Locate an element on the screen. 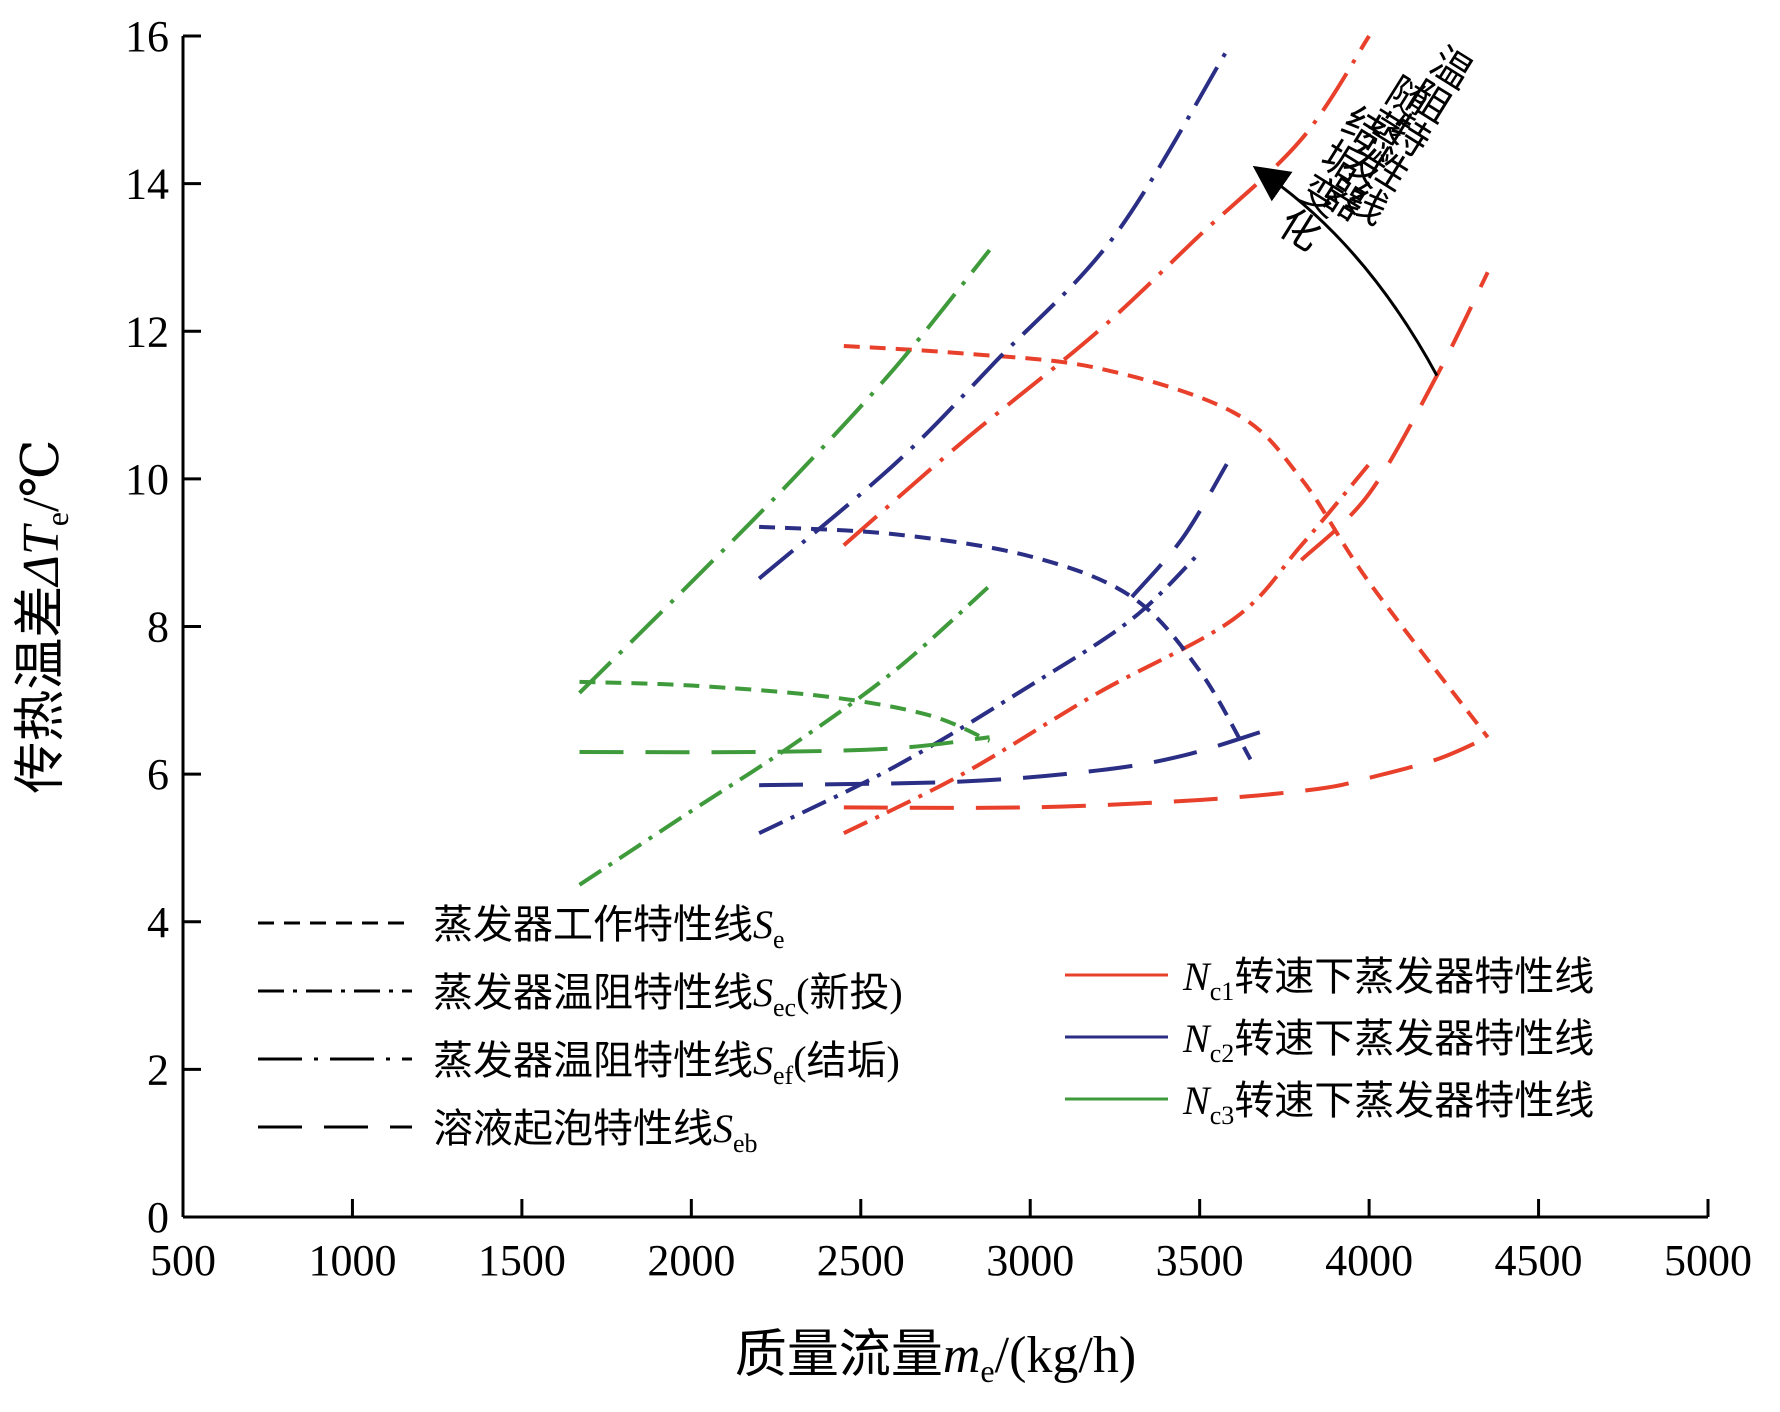 This screenshot has width=1780, height=1412. series-nc2-seb is located at coordinates (1014, 757).